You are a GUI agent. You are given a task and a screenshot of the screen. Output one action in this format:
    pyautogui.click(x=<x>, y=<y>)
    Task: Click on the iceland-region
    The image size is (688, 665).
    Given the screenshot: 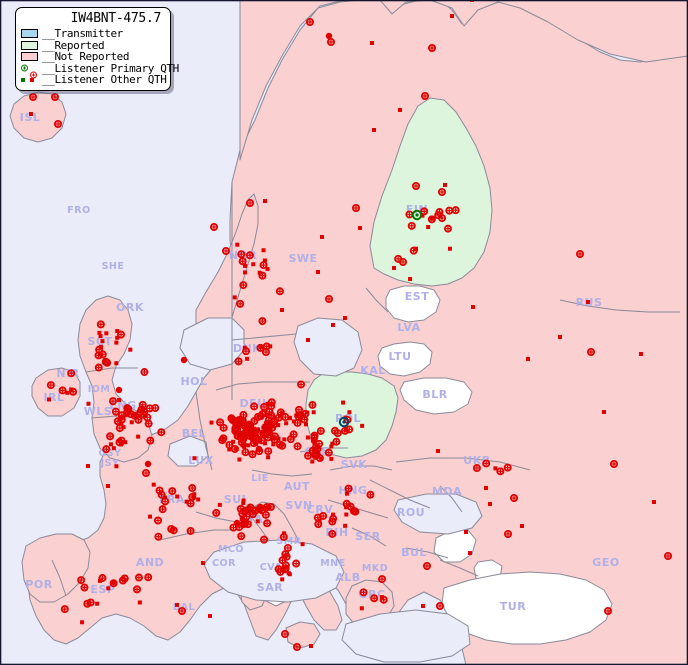 What is the action you would take?
    pyautogui.click(x=38, y=117)
    